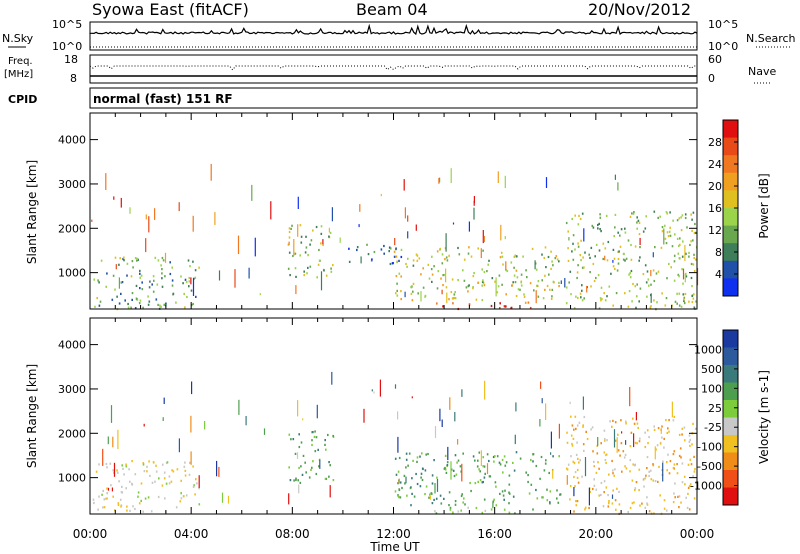 Image resolution: width=800 pixels, height=554 pixels. Describe the element at coordinates (715, 59) in the screenshot. I see `nave-tick-top: 60` at that location.